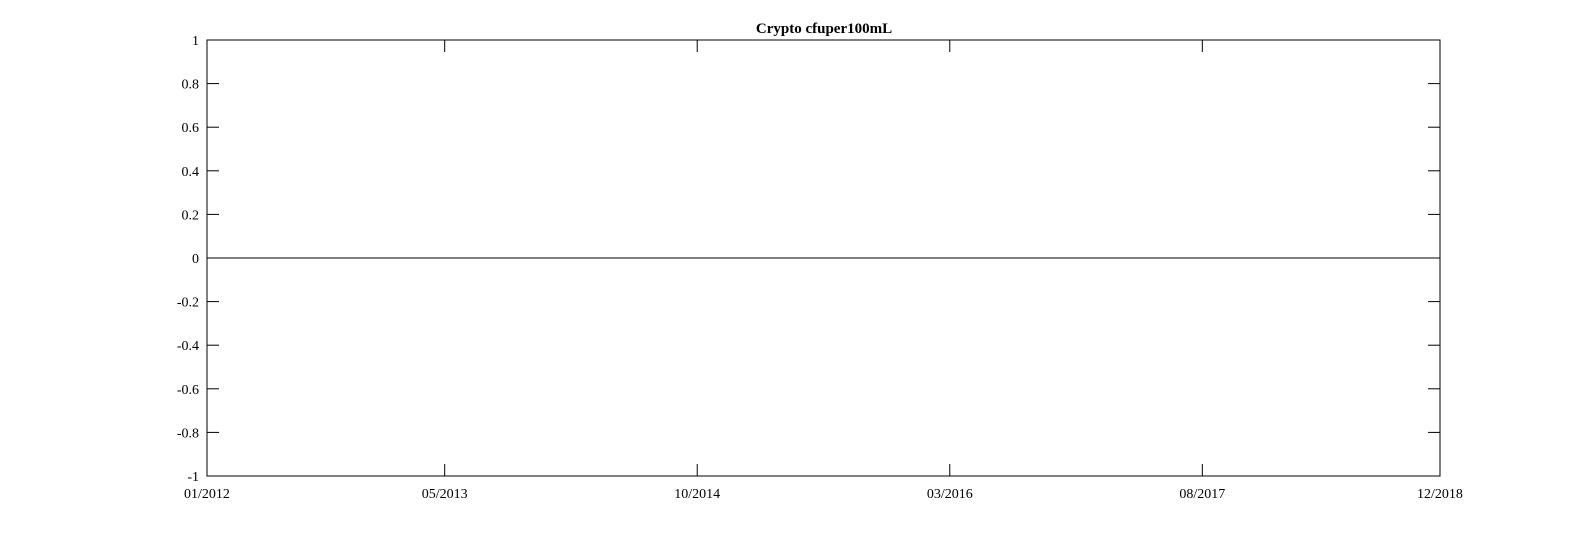 This screenshot has height=536, width=1591. Describe the element at coordinates (1202, 494) in the screenshot. I see `x-tick-label: 08/2017` at that location.